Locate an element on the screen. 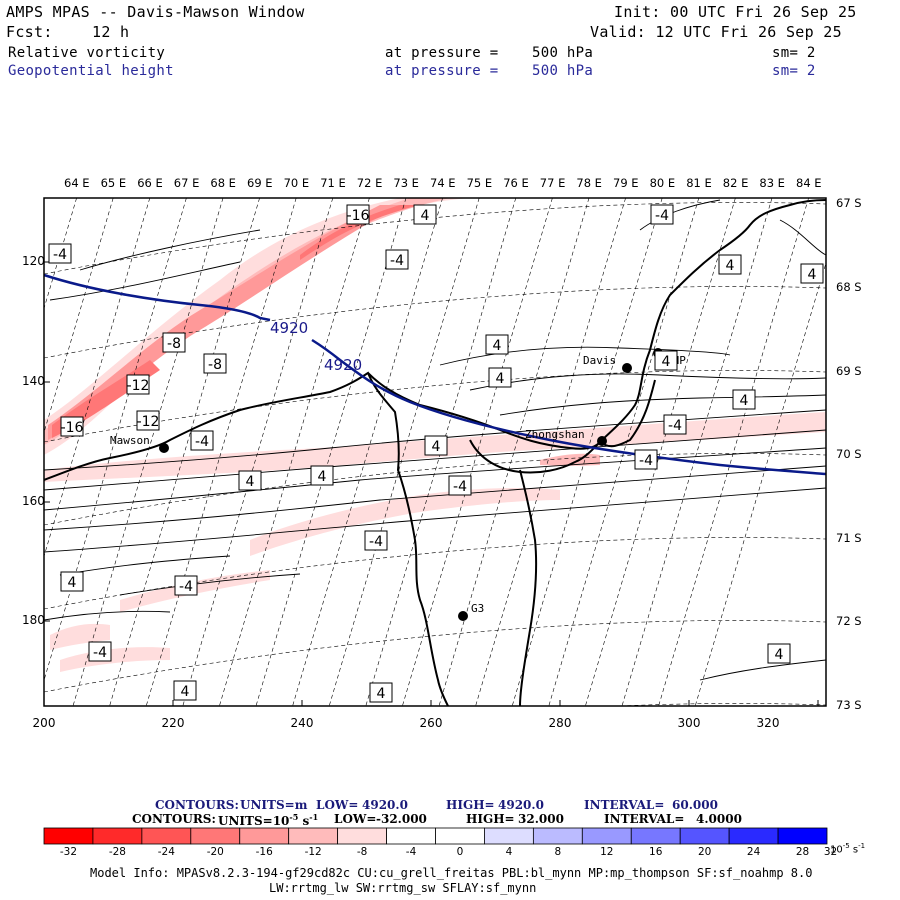 This screenshot has height=900, width=900. x-tick: 320 is located at coordinates (768, 723).